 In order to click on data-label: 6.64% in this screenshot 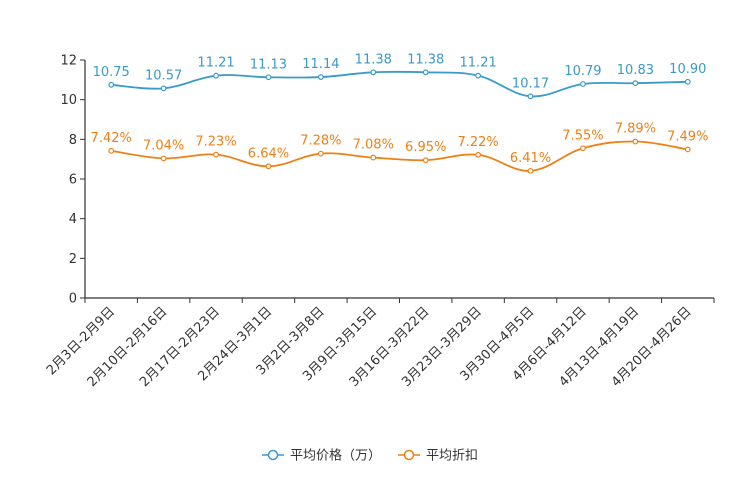, I will do `click(268, 153)`.